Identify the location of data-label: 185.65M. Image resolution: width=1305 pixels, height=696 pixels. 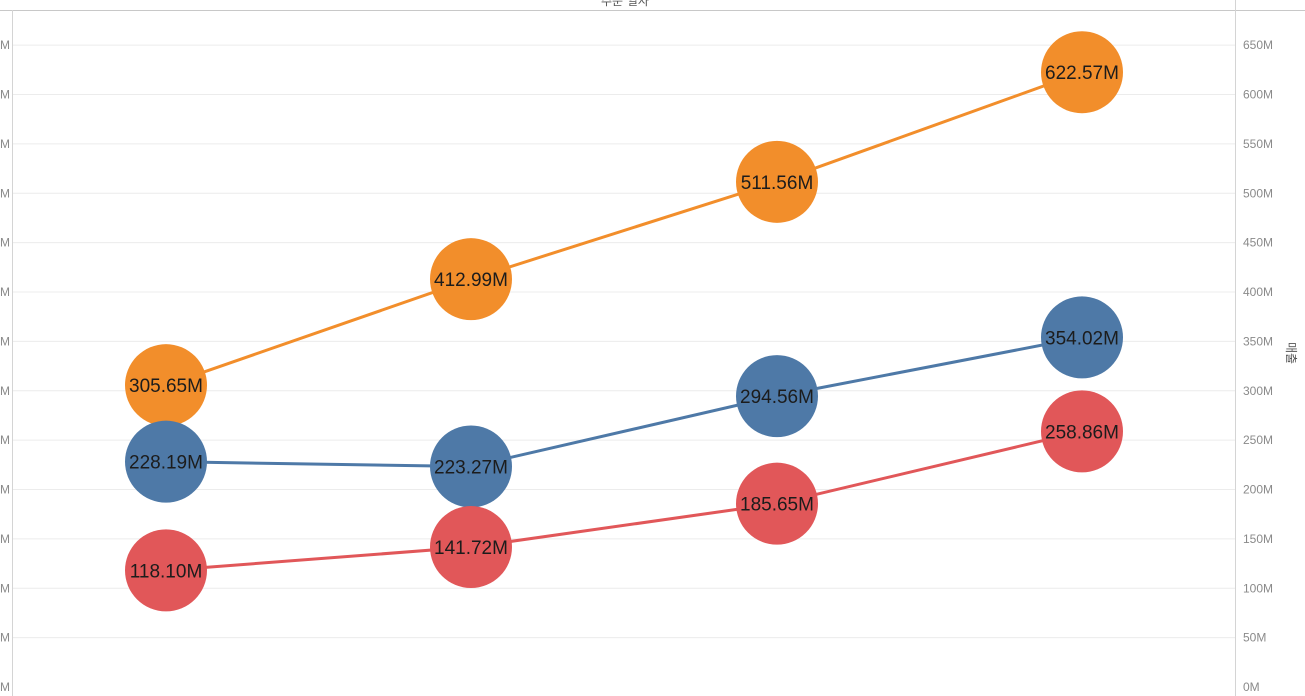
(777, 505).